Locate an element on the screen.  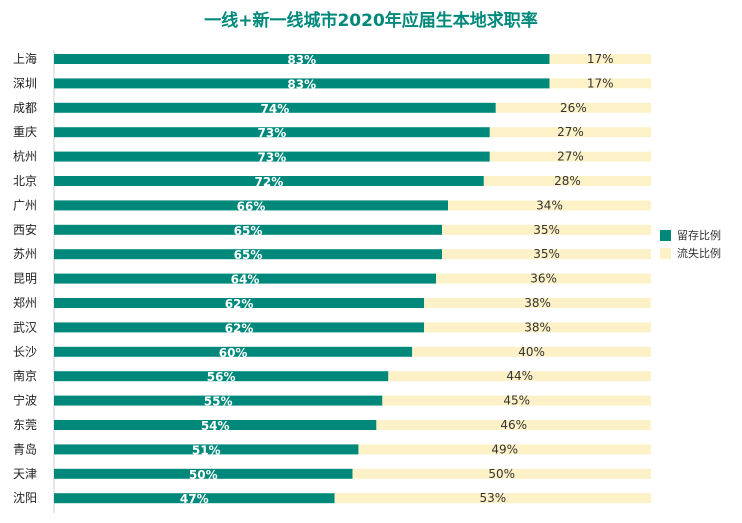
category-label: 昆明 is located at coordinates (25, 279).